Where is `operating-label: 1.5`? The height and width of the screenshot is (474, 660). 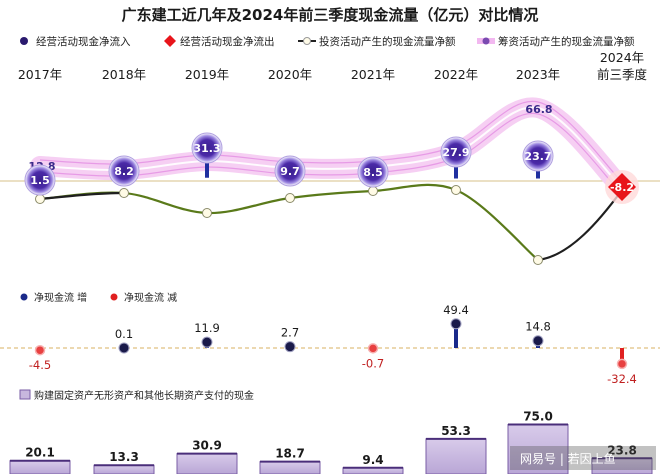 operating-label: 1.5 is located at coordinates (40, 180).